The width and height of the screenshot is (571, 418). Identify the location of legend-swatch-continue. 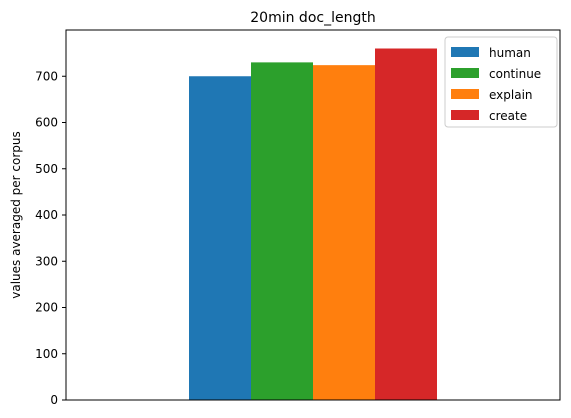
(465, 73).